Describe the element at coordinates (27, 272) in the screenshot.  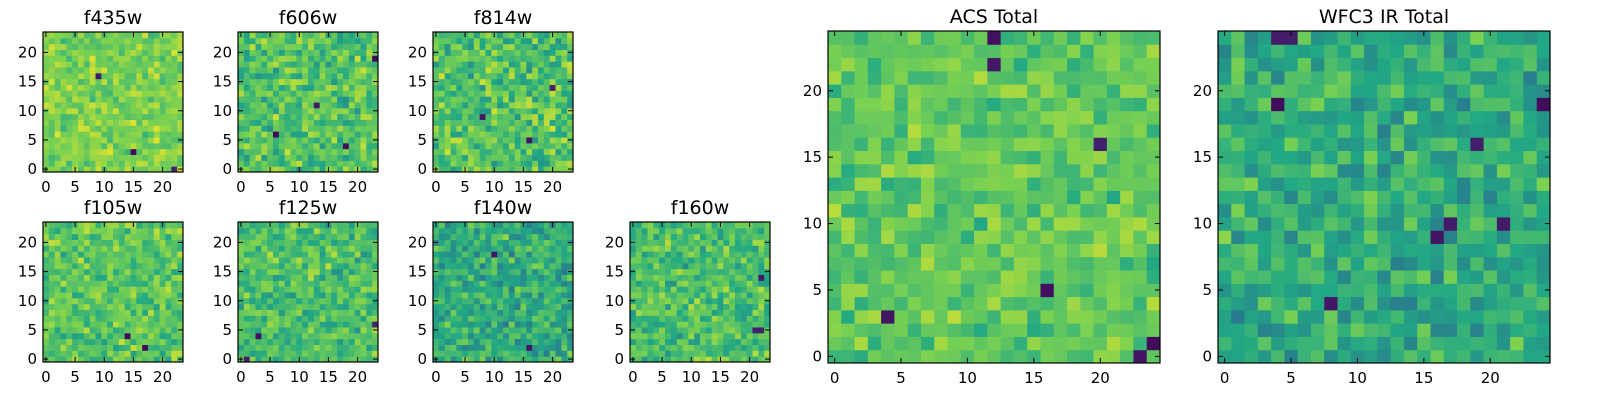
I see `y-tick-label: 15` at that location.